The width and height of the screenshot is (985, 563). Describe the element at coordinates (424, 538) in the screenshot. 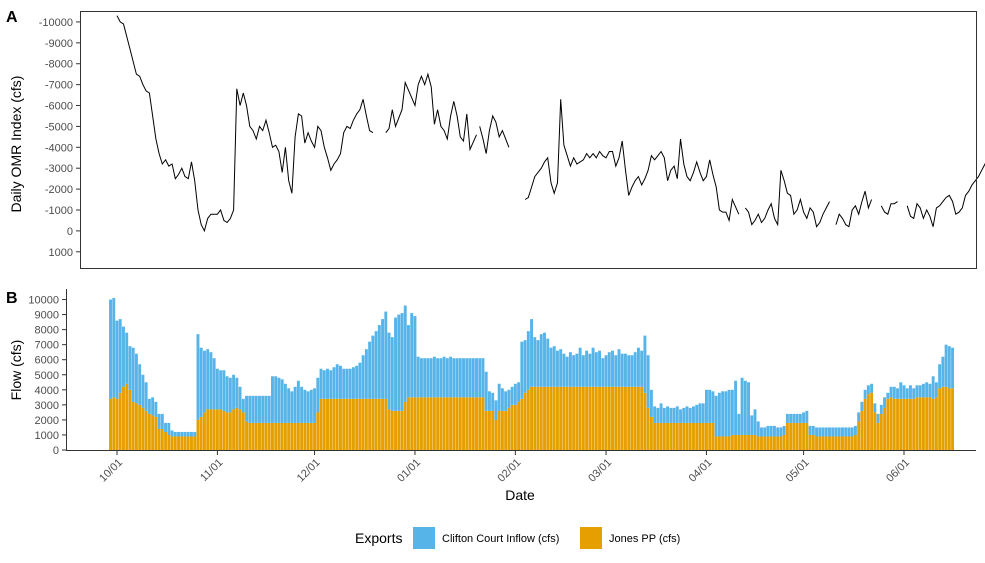

I see `legend-swatch-clifton-court-inflow` at that location.